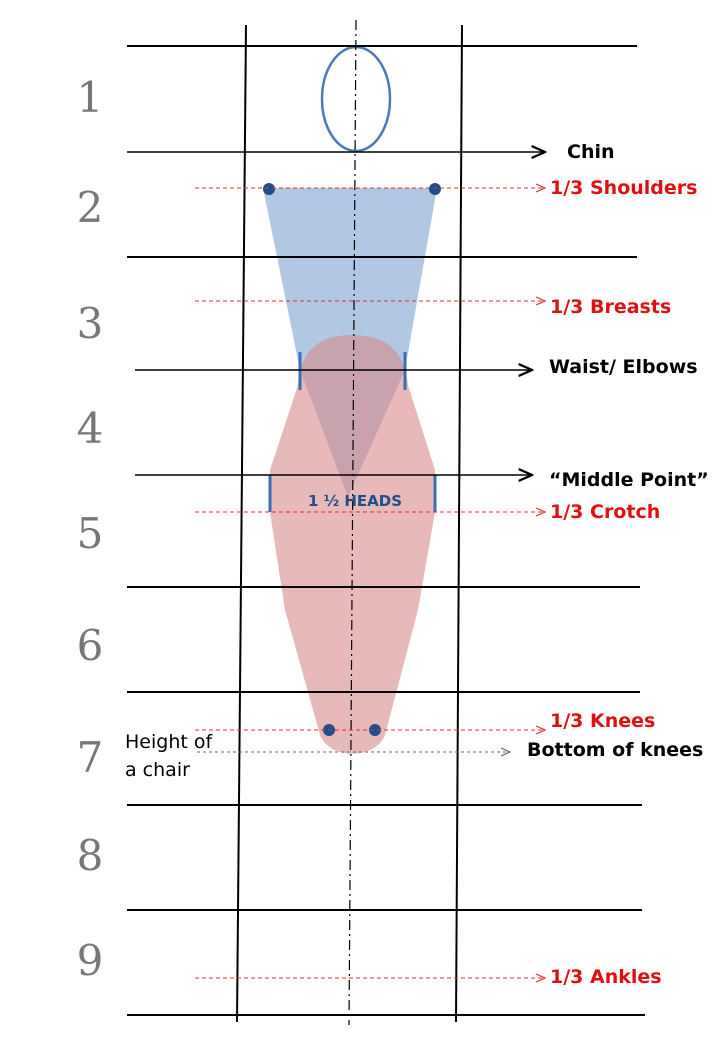  Describe the element at coordinates (169, 742) in the screenshot. I see `label: Height of` at that location.